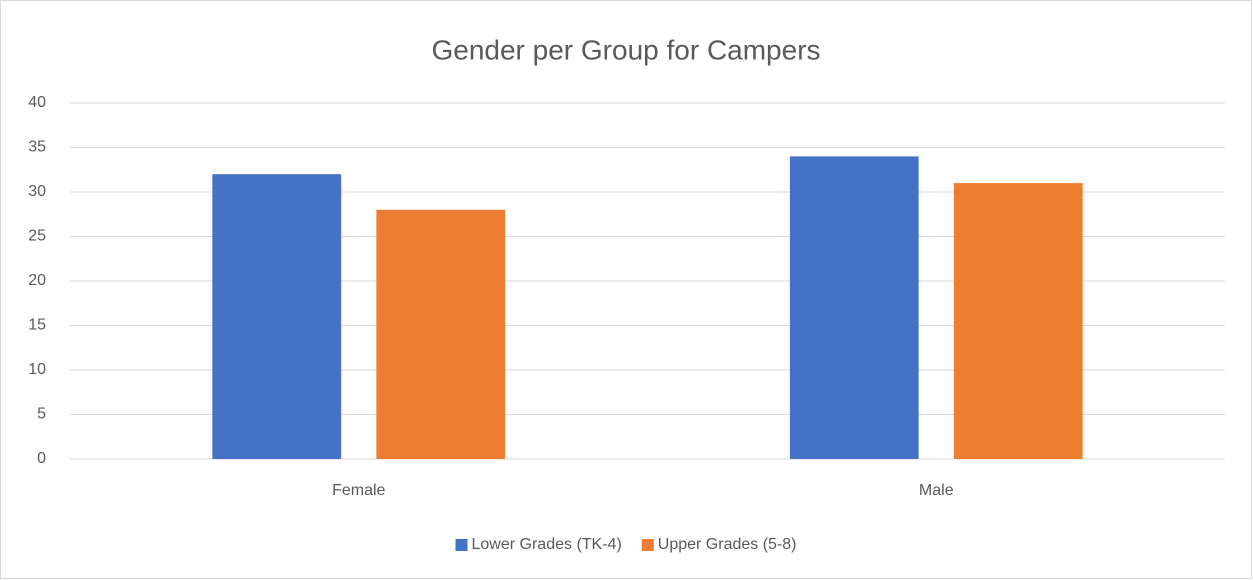  I want to click on y-tick-label: 40, so click(37, 102).